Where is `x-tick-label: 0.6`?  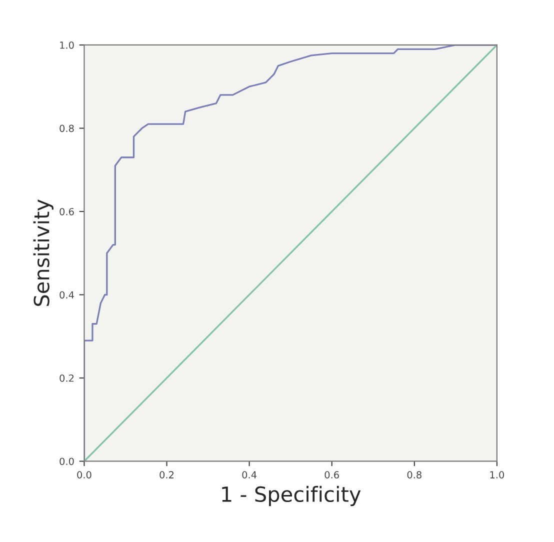 x-tick-label: 0.6 is located at coordinates (331, 474).